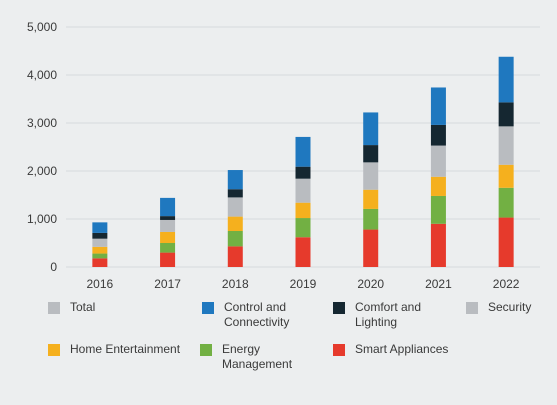 This screenshot has height=405, width=557. Describe the element at coordinates (167, 284) in the screenshot. I see `x-tick-label: 2017` at that location.